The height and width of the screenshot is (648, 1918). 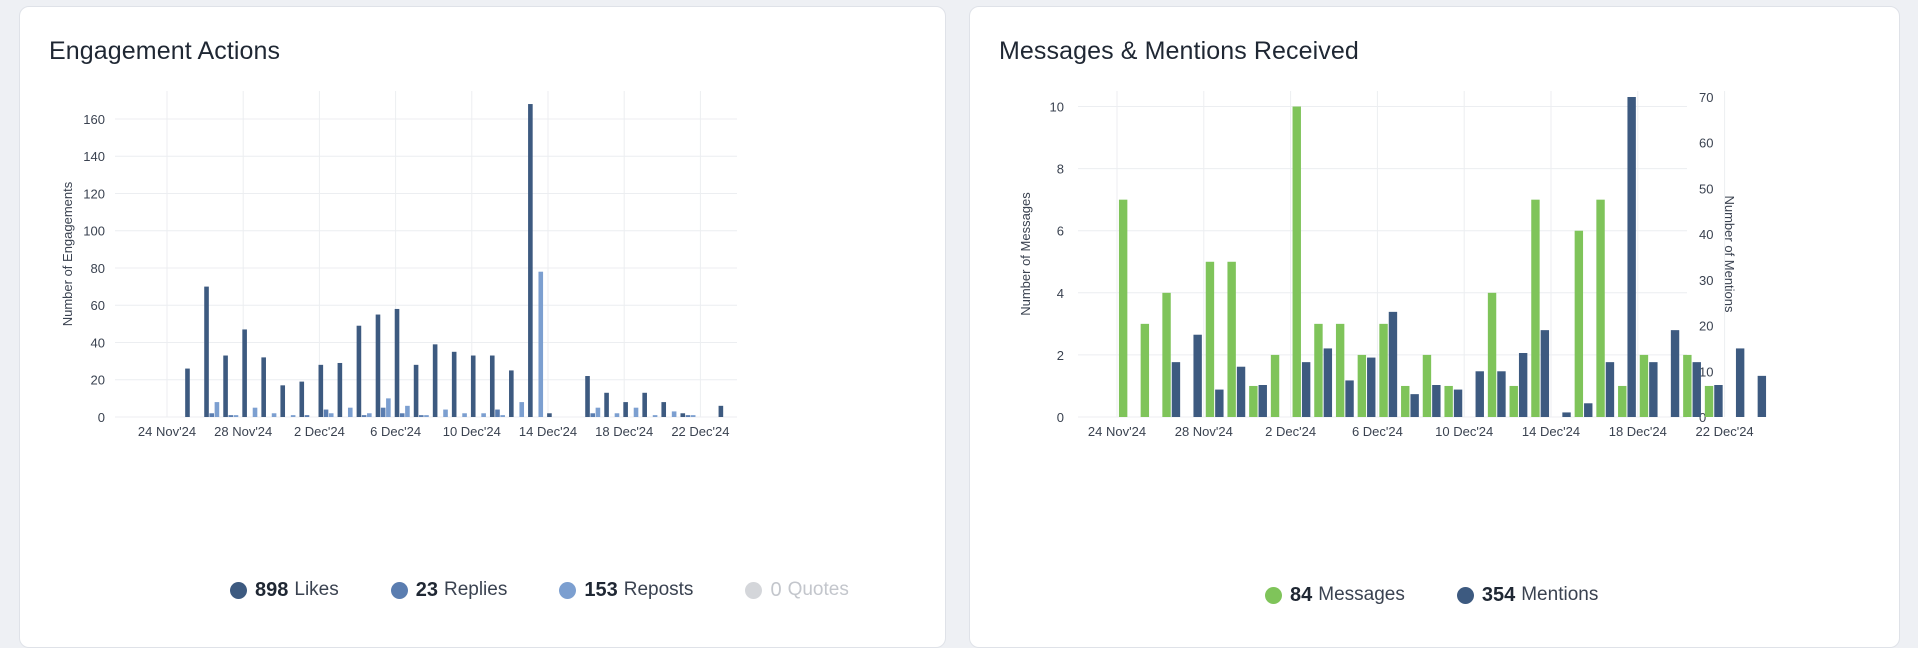 I want to click on legend-count-quotes: 0, so click(x=776, y=589).